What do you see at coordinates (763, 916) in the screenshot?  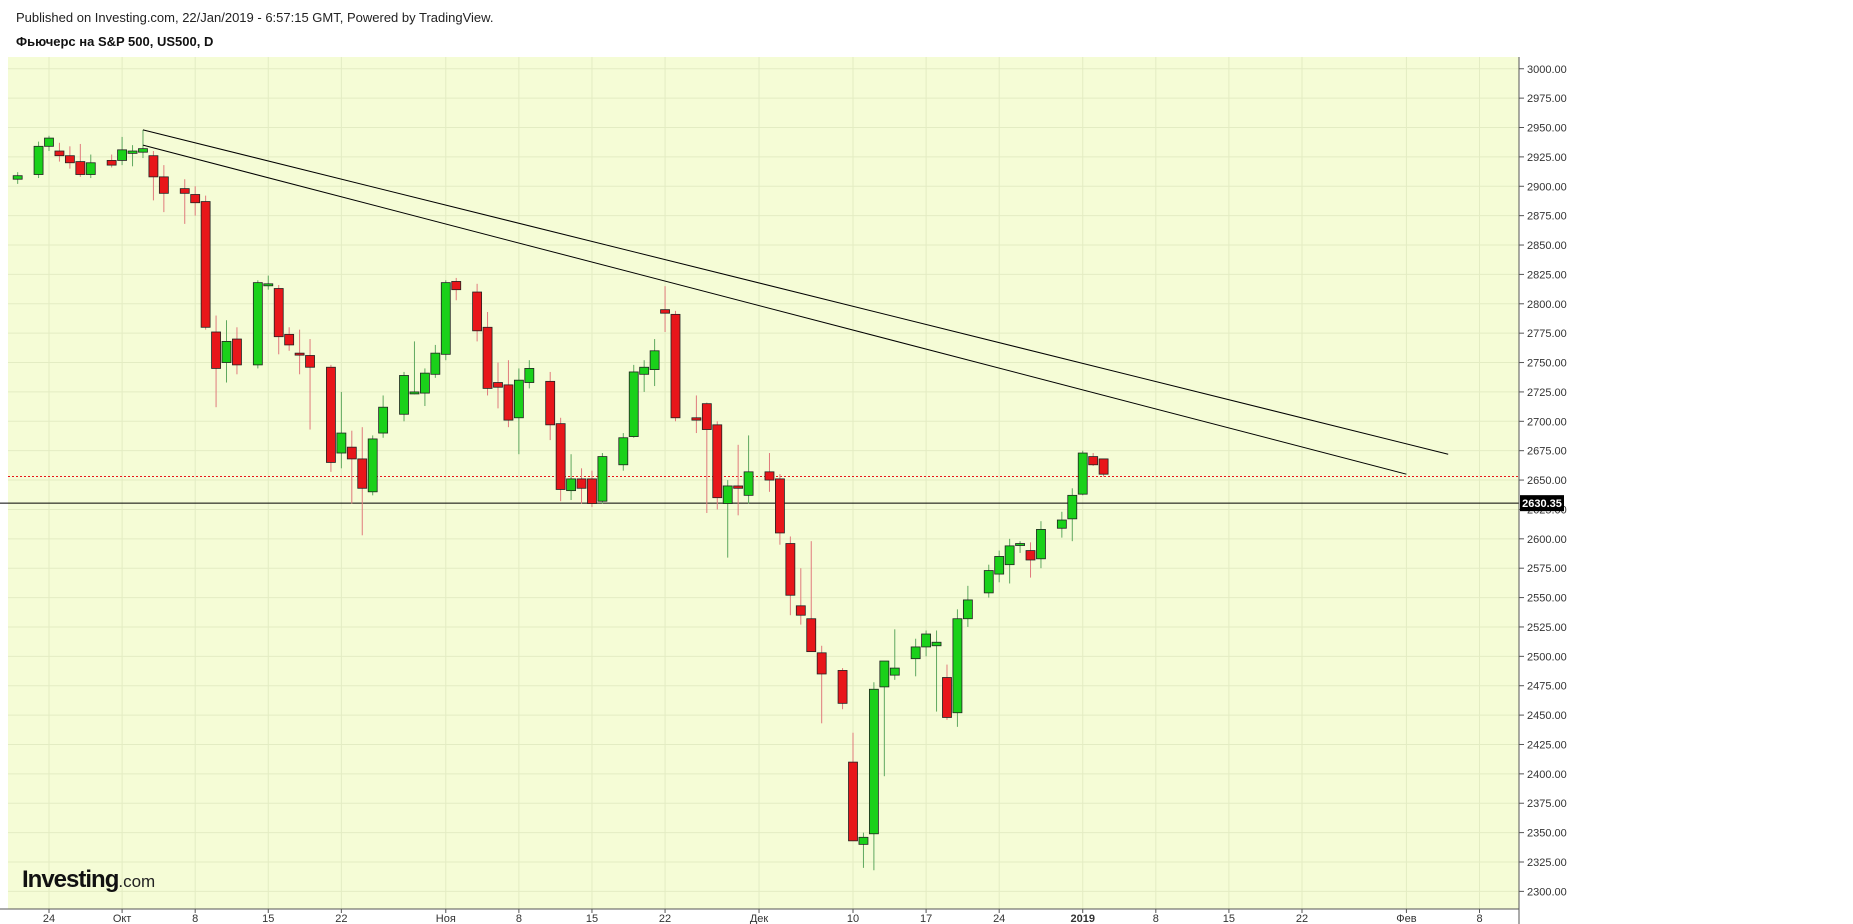 I see `time-axis: 24 Окт 8 15 22 Ноя 8 15 22 Дек 10 17 24 2019 8 15 22 Фев 8` at bounding box center [763, 916].